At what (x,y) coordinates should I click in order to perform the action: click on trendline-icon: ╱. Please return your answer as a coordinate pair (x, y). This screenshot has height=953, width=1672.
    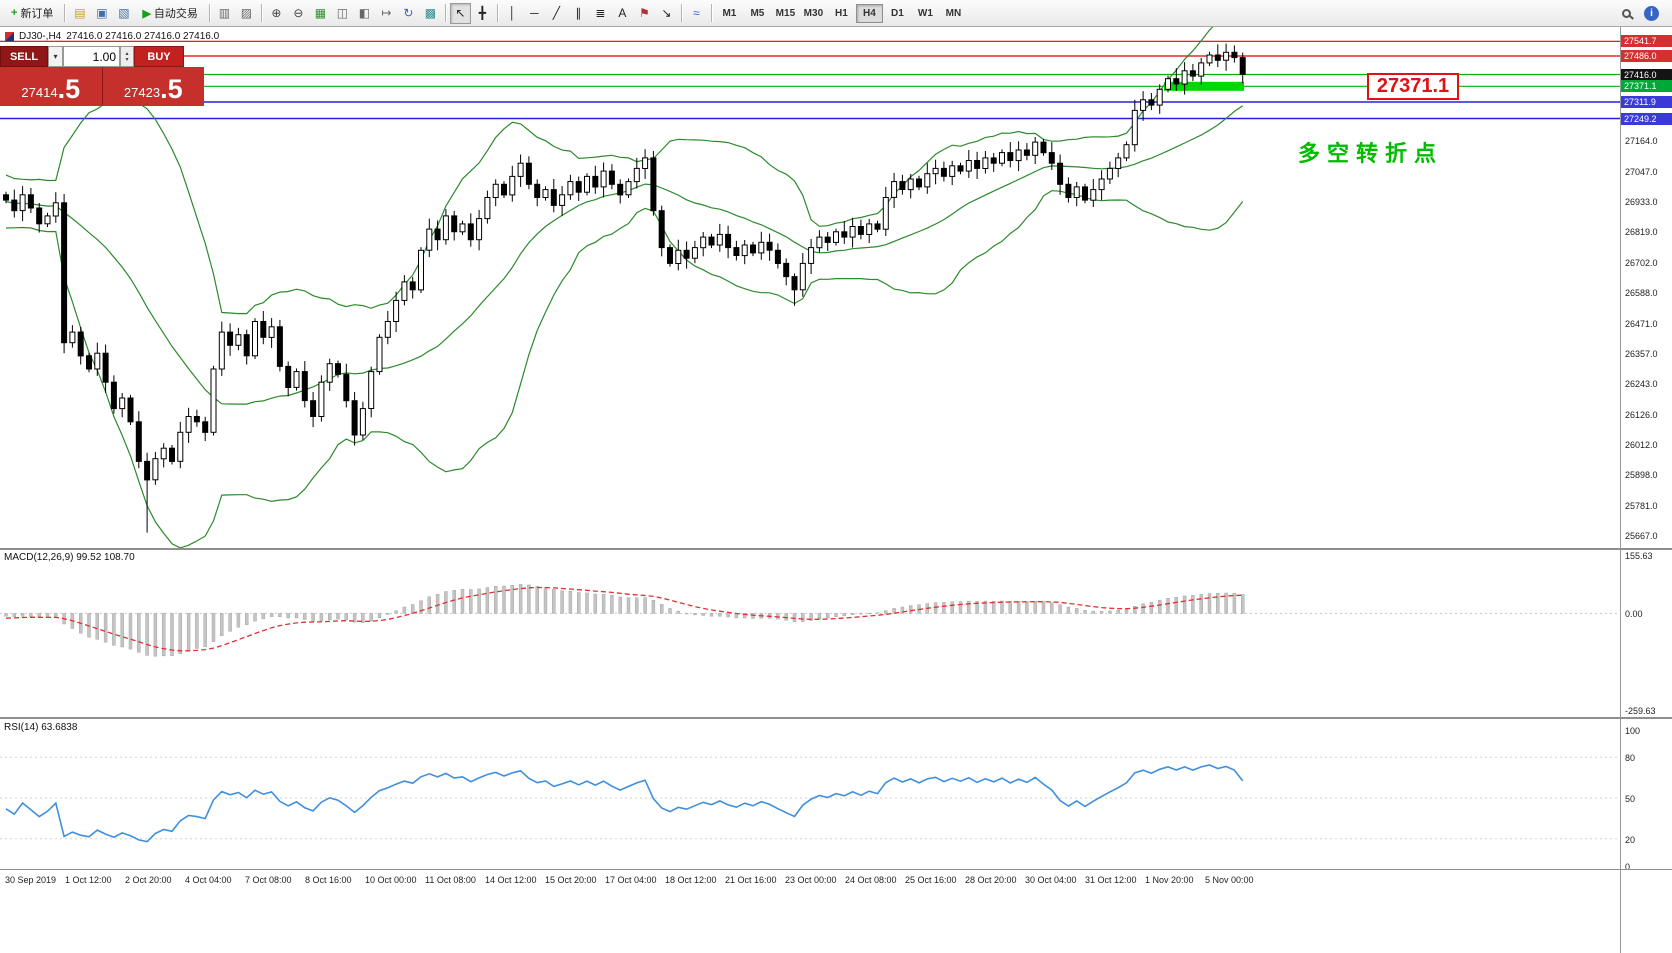
    Looking at the image, I should click on (556, 13).